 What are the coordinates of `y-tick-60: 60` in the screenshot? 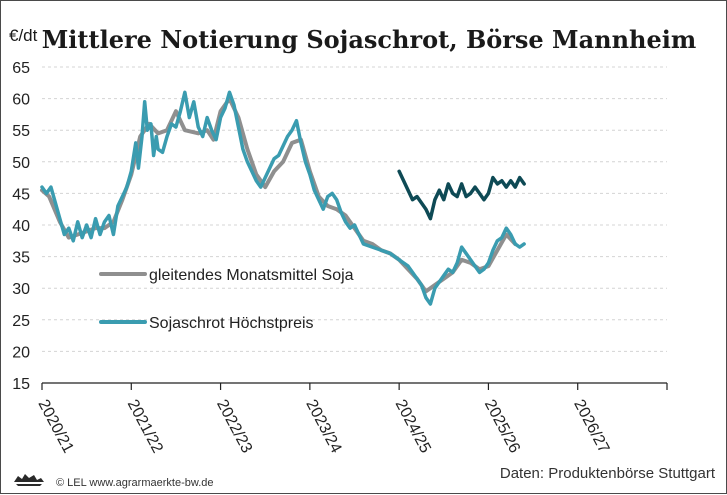 It's located at (21, 100).